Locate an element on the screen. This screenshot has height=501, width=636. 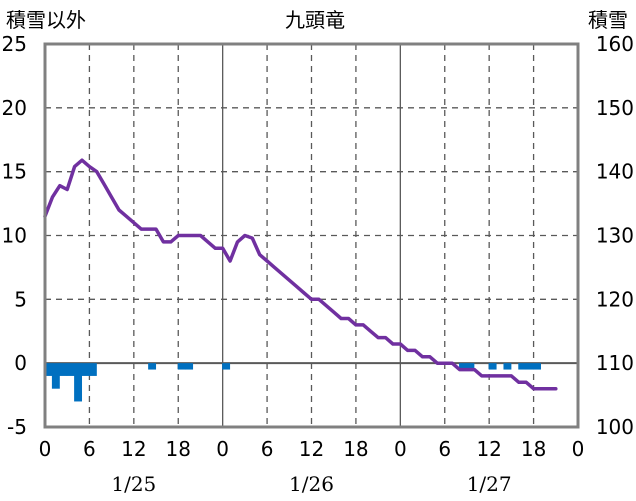
right-axis-label: 積雪 is located at coordinates (608, 20).